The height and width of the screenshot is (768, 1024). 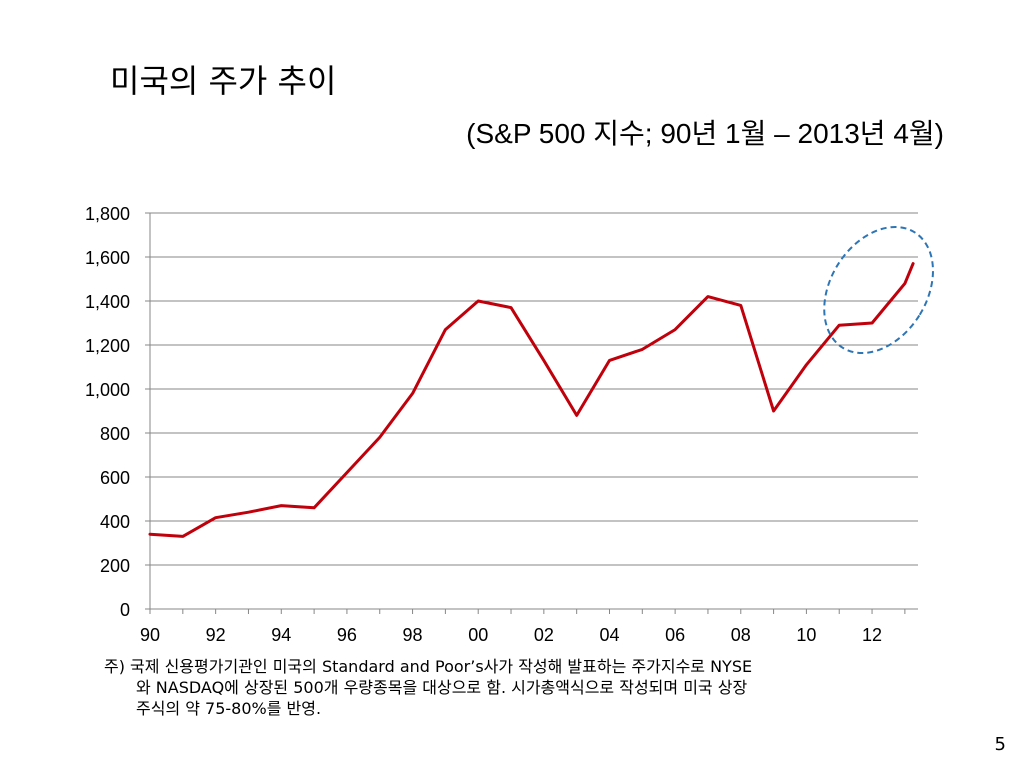 What do you see at coordinates (150, 635) in the screenshot?
I see `x-tick-label: 90` at bounding box center [150, 635].